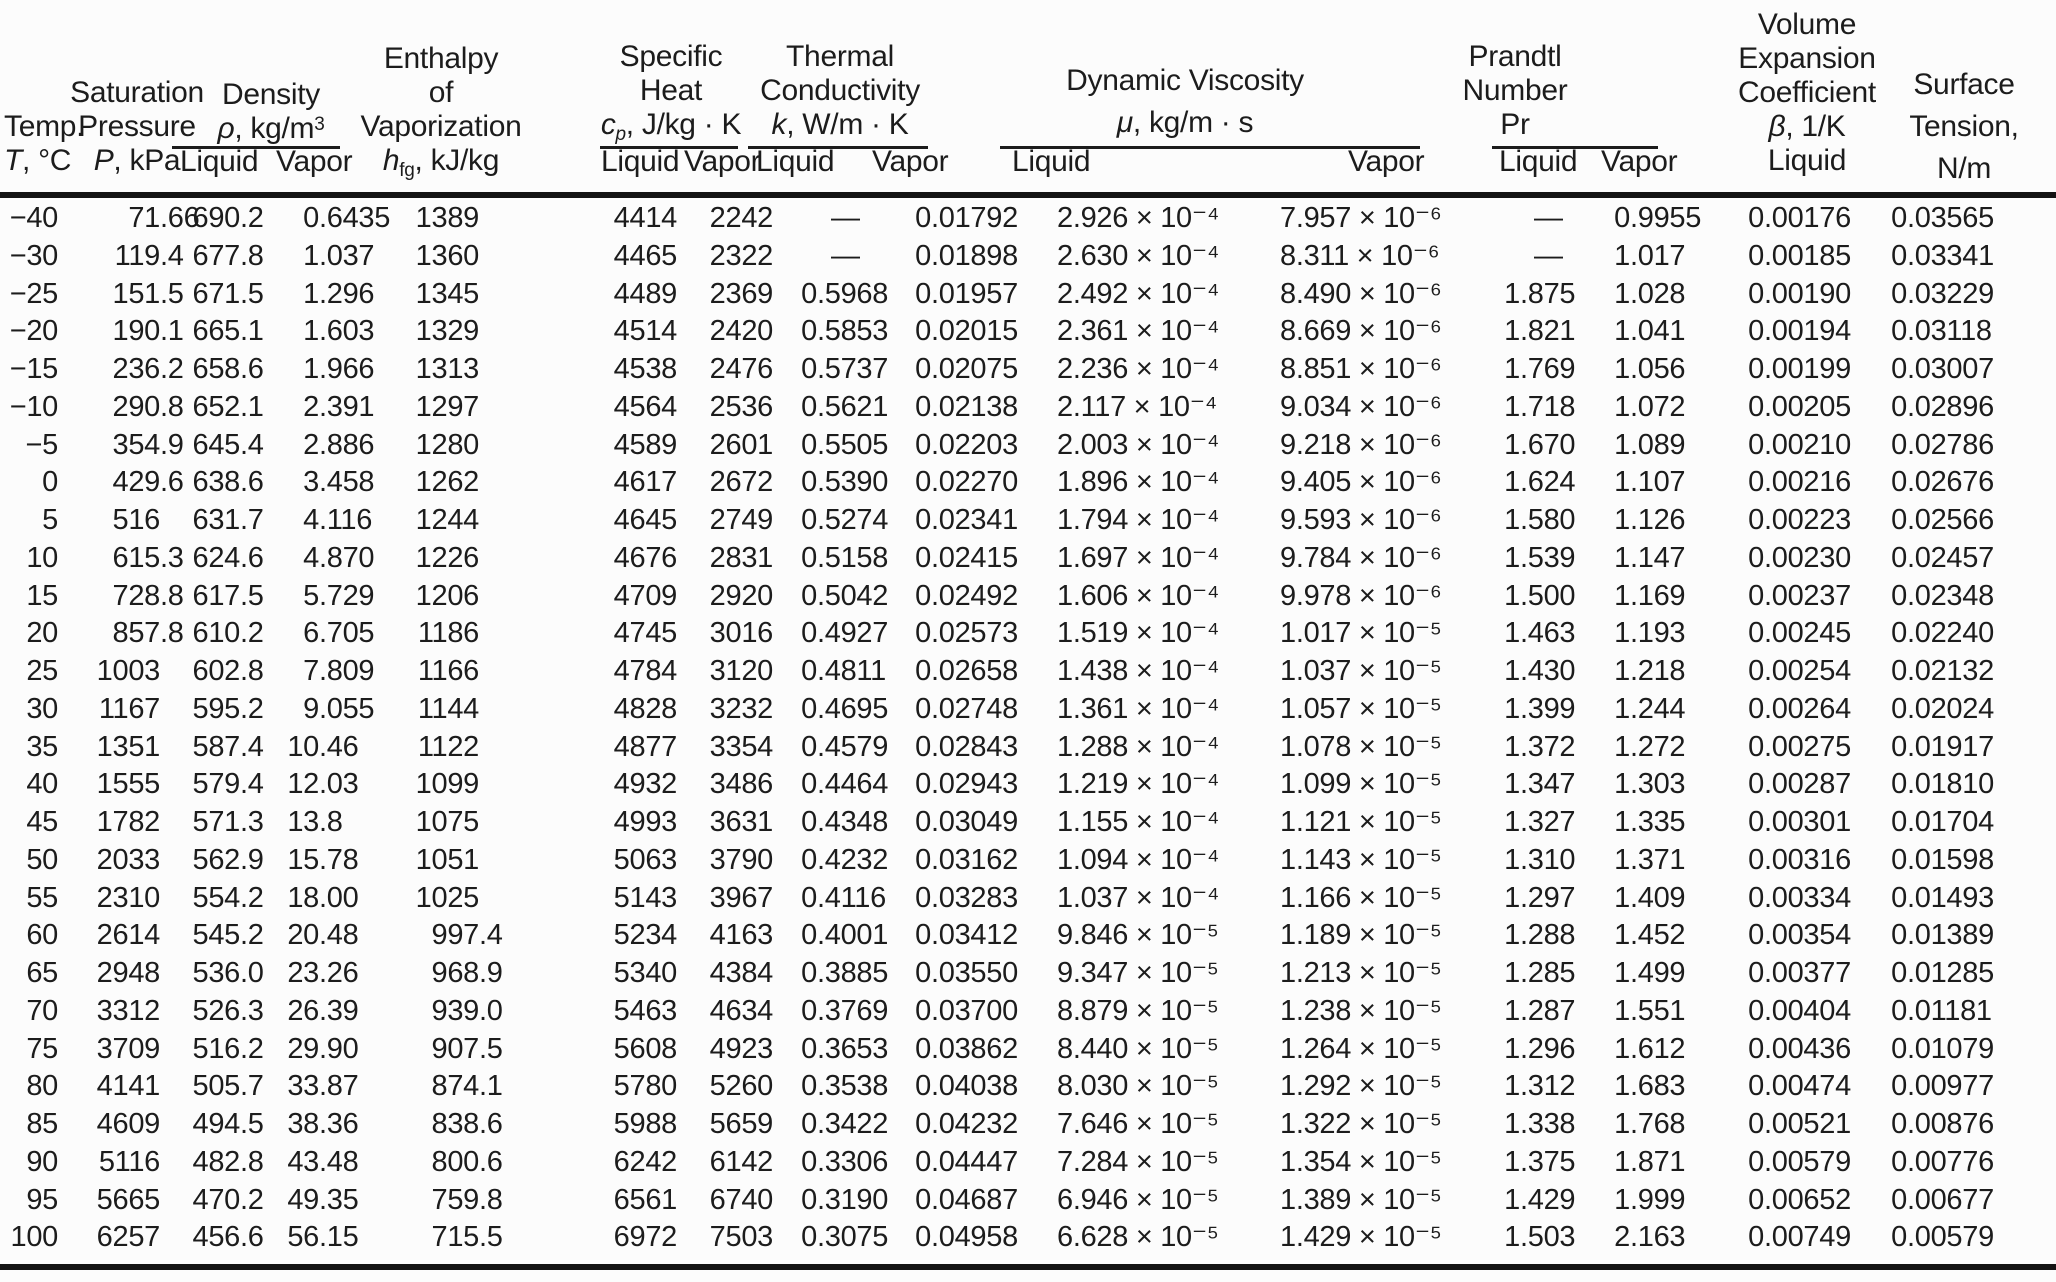 The height and width of the screenshot is (1282, 2056). What do you see at coordinates (339, 444) in the screenshot?
I see `cell-density_vapor: 2.886` at bounding box center [339, 444].